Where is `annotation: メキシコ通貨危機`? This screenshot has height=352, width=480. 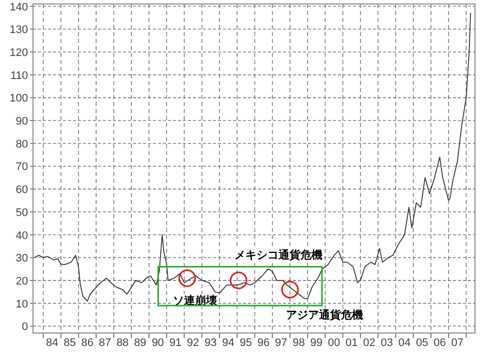
annotation: メキシコ通貨危機 is located at coordinates (278, 255).